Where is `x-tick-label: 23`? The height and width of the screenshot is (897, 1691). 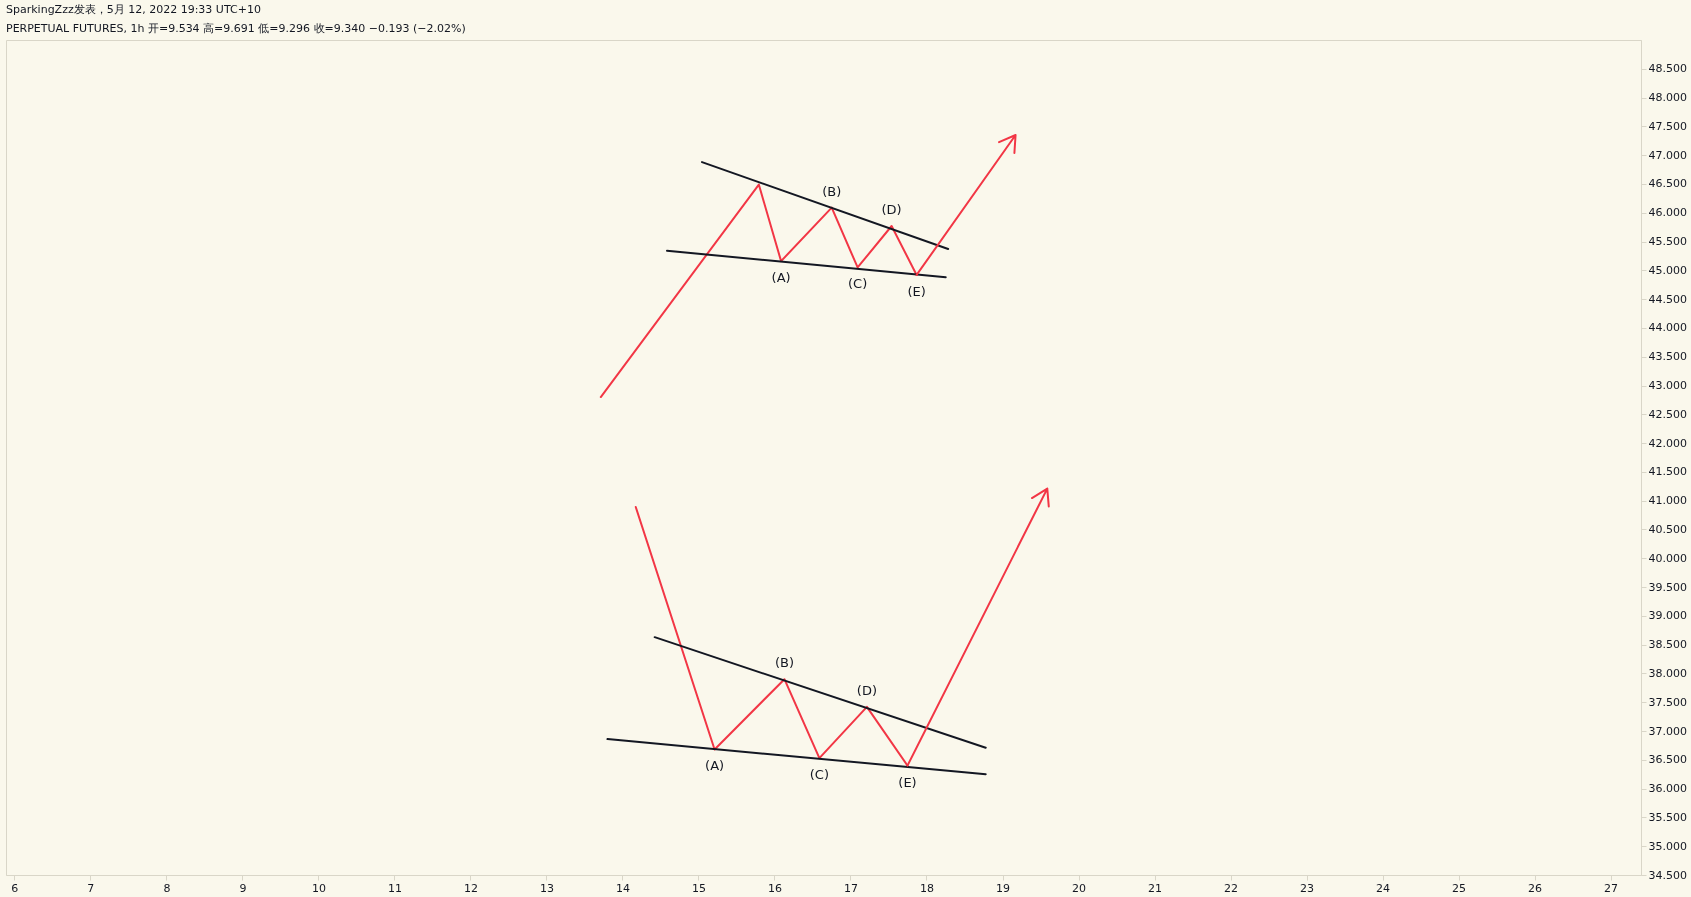
x-tick-label: 23 is located at coordinates (1307, 888).